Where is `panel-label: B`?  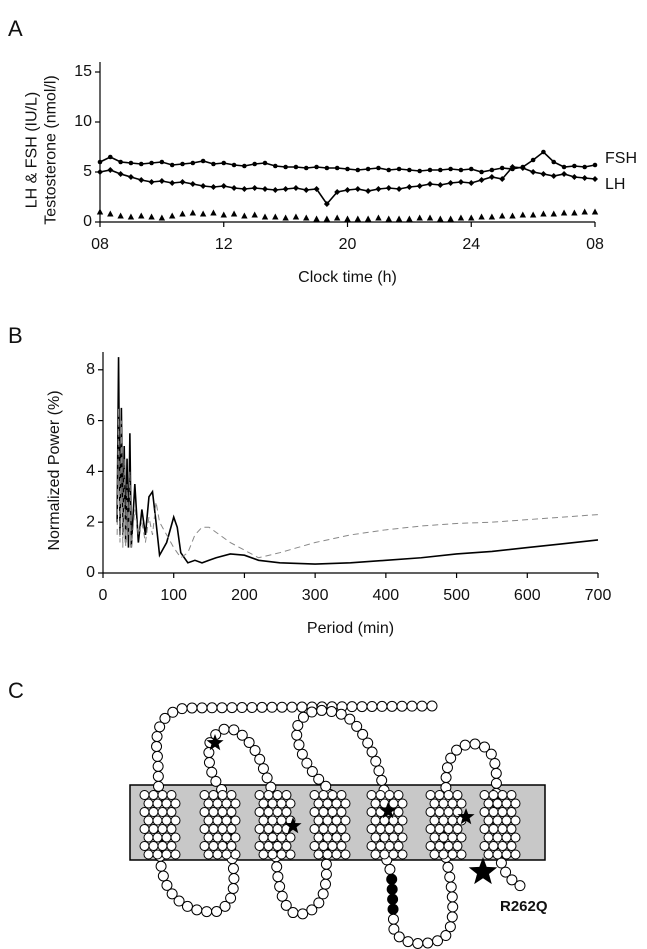 panel-label: B is located at coordinates (15, 335).